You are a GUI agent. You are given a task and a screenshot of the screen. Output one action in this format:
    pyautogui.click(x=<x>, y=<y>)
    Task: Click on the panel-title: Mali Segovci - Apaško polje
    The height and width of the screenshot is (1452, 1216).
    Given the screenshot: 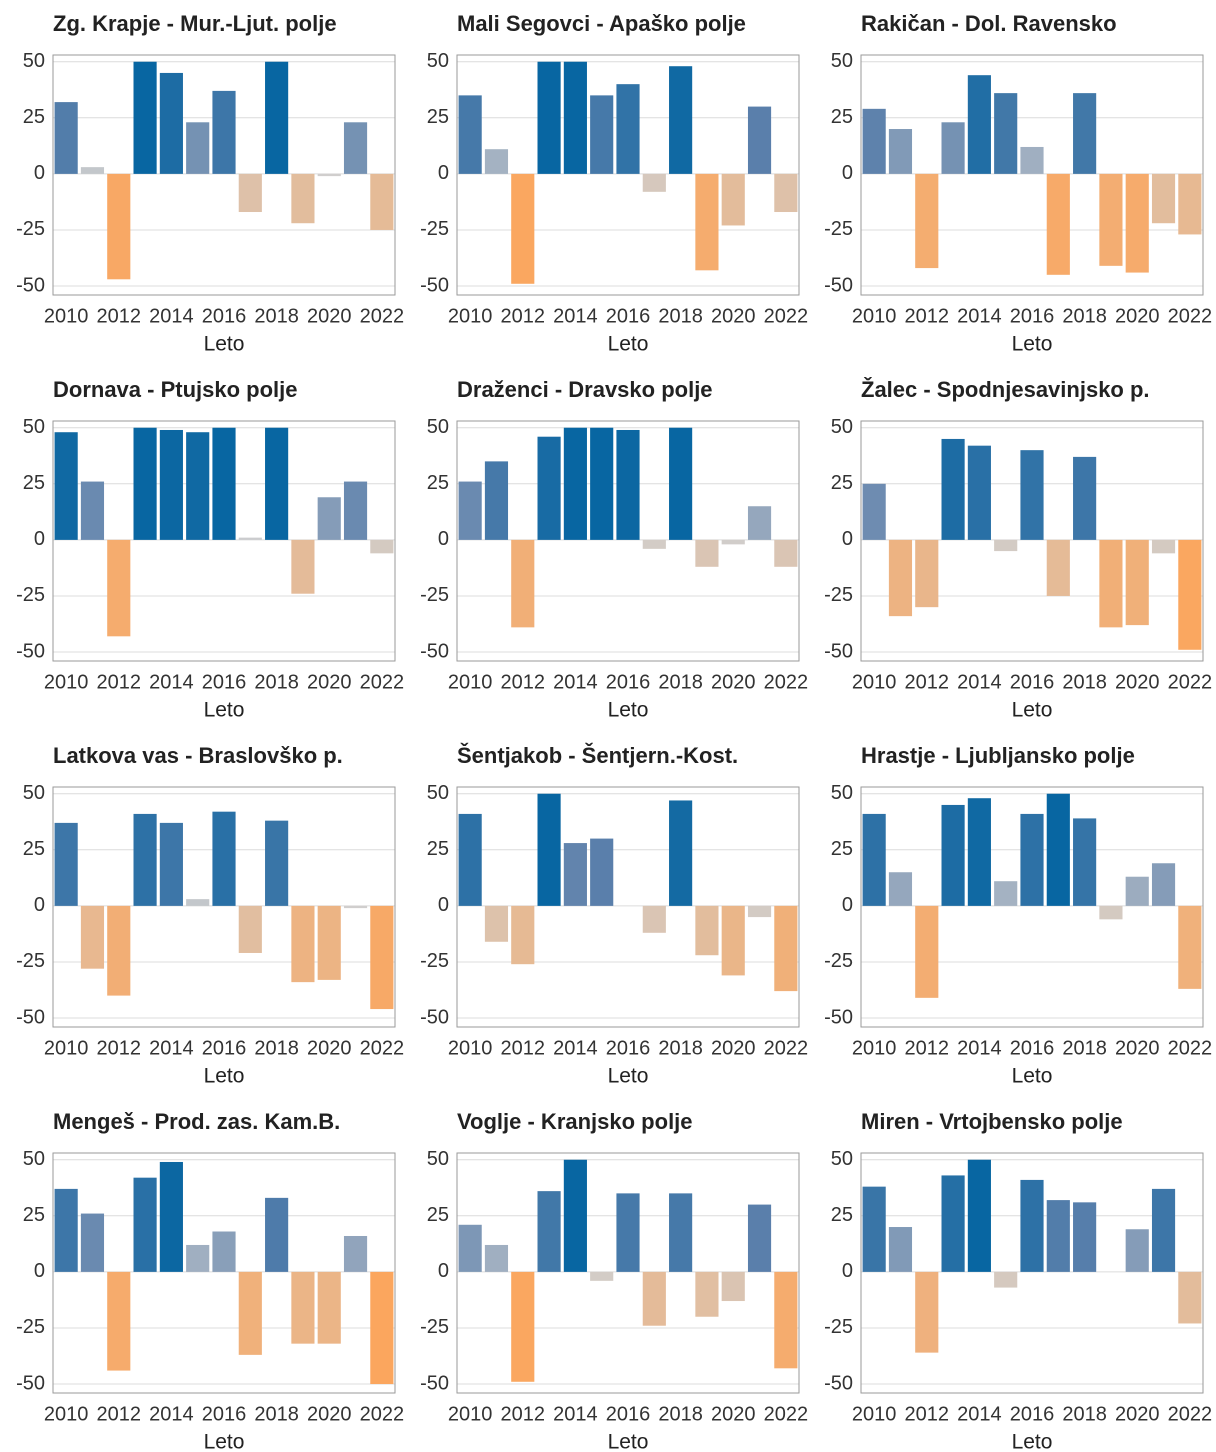 What is the action you would take?
    pyautogui.click(x=601, y=23)
    